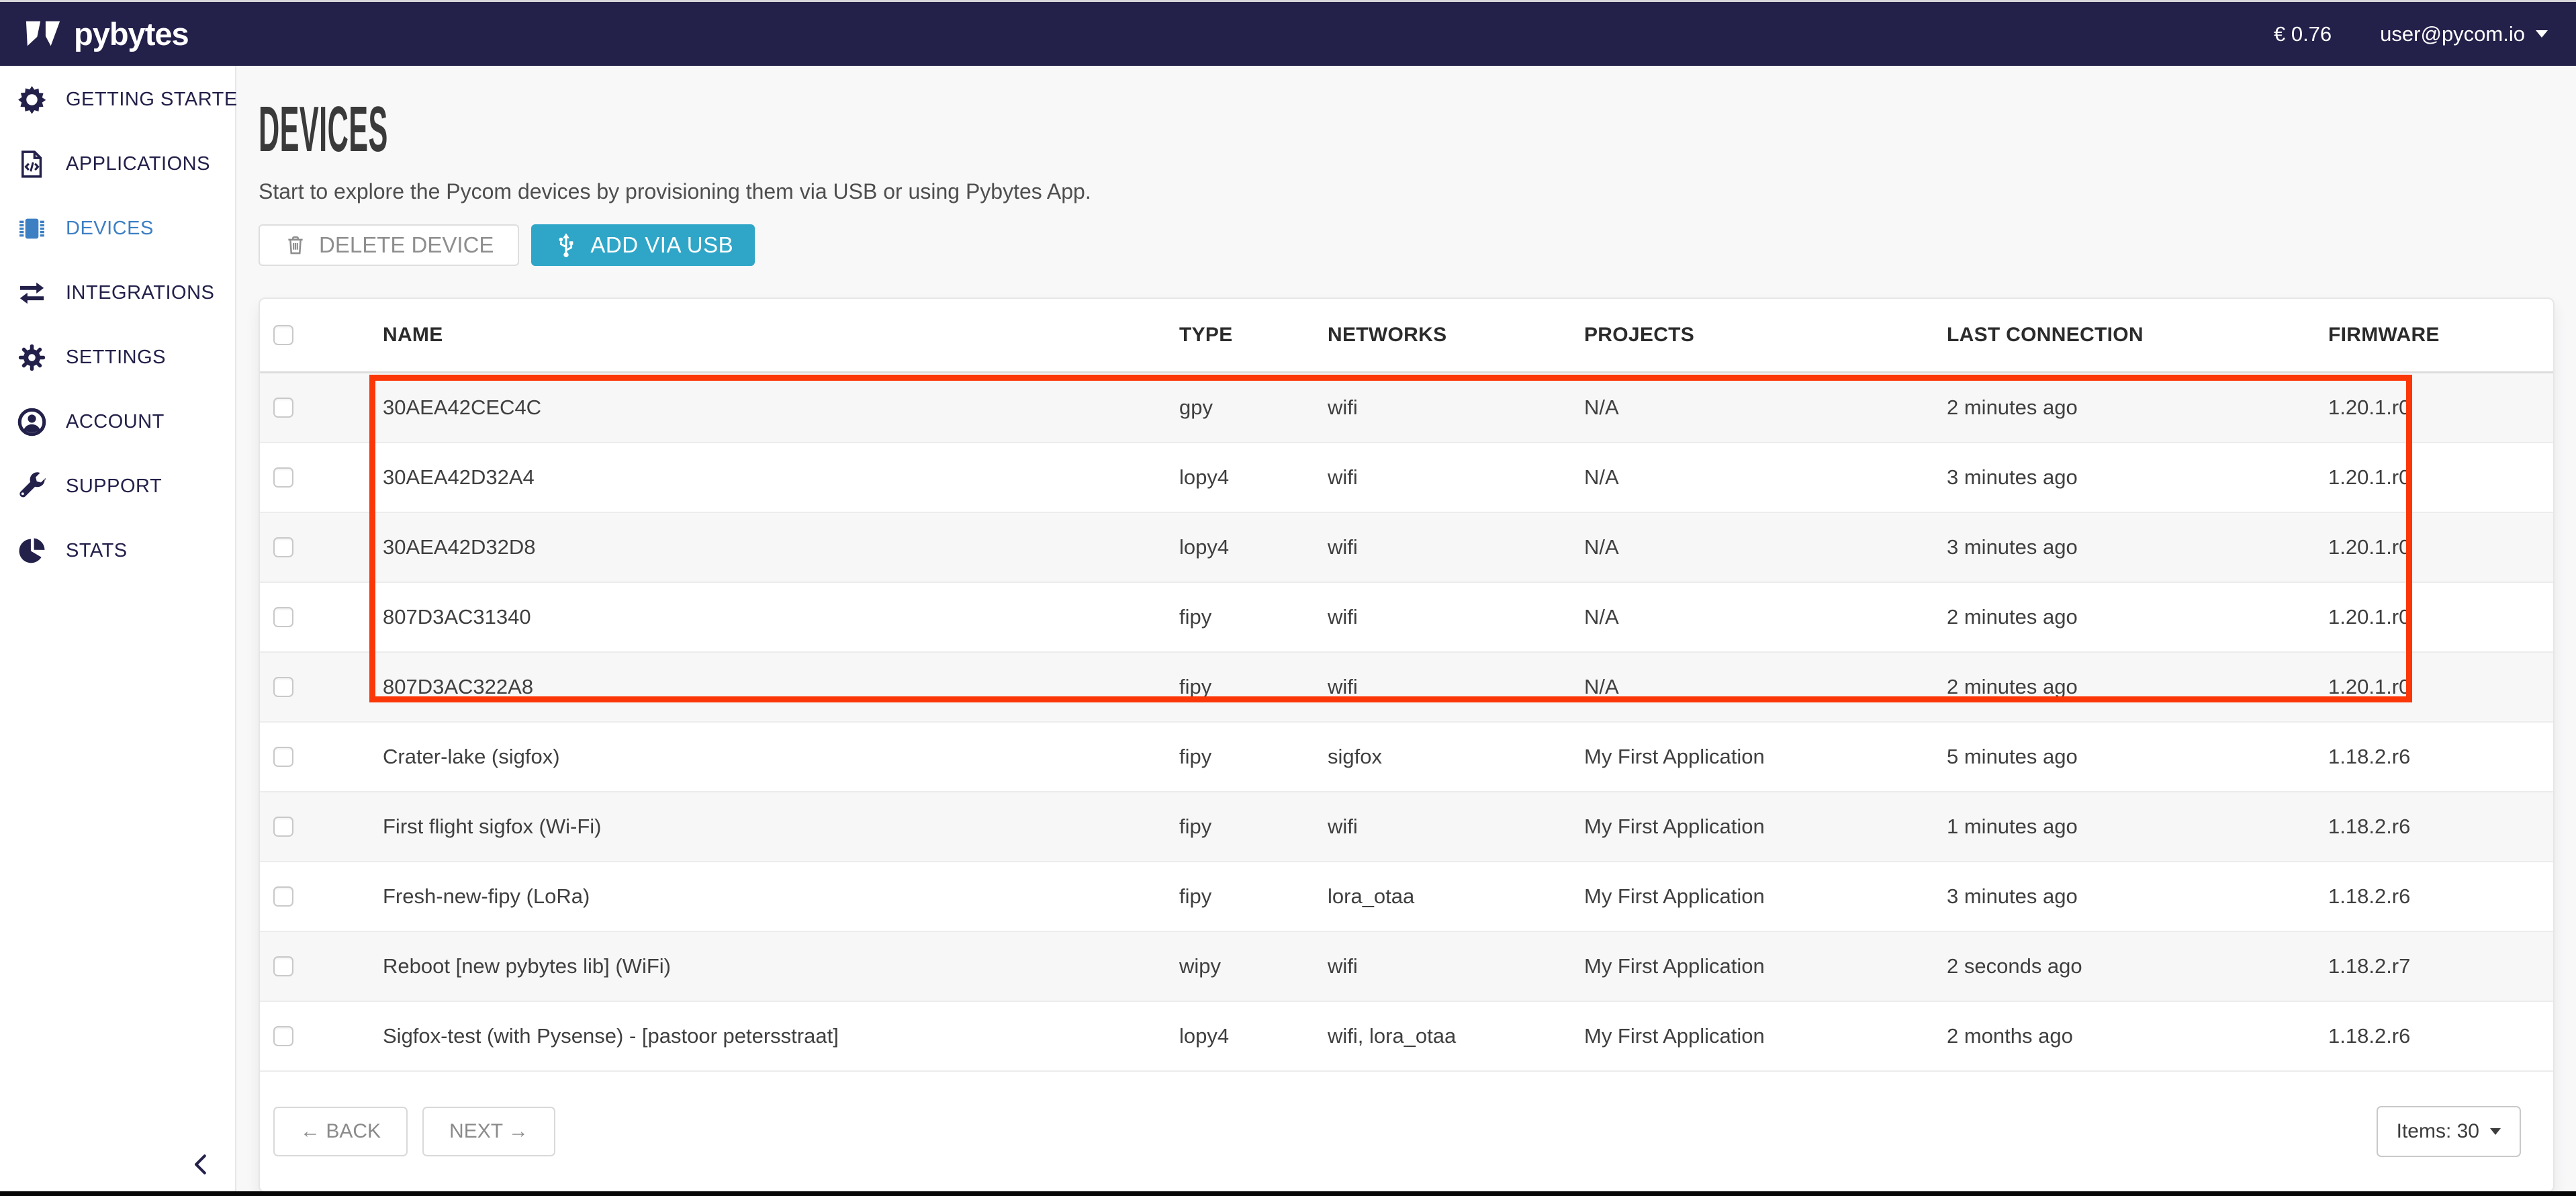 Image resolution: width=2576 pixels, height=1196 pixels. What do you see at coordinates (2384, 335) in the screenshot?
I see `column-header-firmware: FIRMWARE` at bounding box center [2384, 335].